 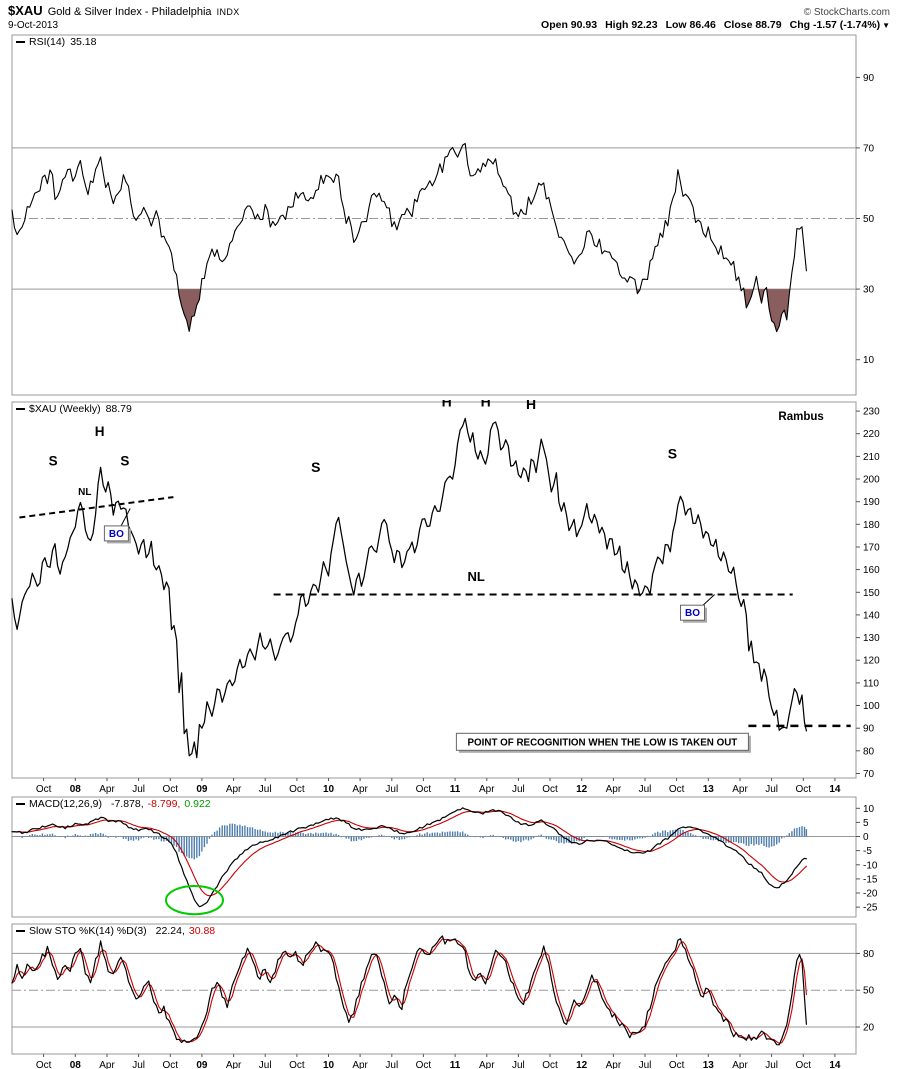 What do you see at coordinates (886, 25) in the screenshot?
I see `down-arrow-icon: ▼` at bounding box center [886, 25].